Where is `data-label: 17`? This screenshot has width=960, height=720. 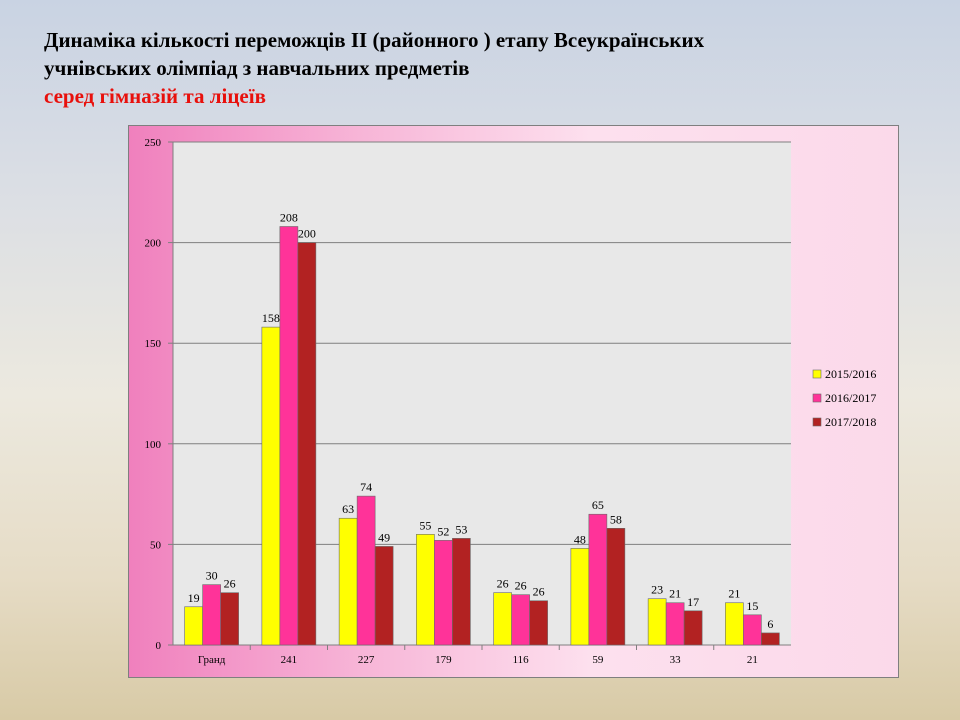 data-label: 17 is located at coordinates (693, 602).